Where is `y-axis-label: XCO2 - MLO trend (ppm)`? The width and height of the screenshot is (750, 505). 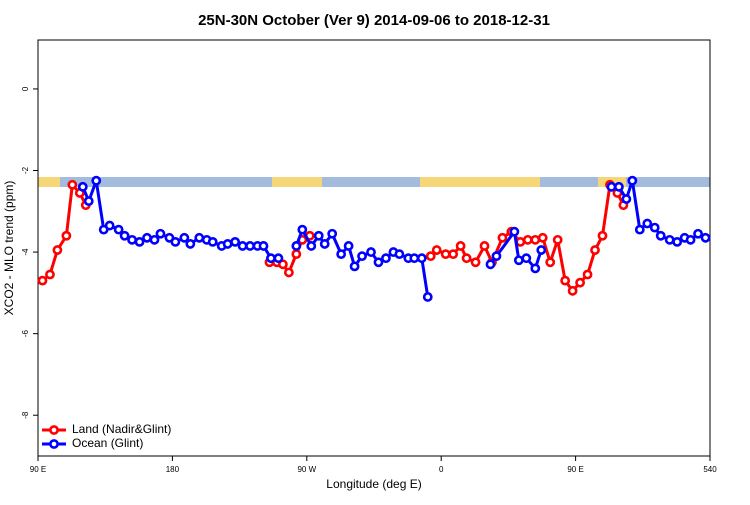
y-axis-label: XCO2 - MLO trend (ppm) is located at coordinates (9, 248).